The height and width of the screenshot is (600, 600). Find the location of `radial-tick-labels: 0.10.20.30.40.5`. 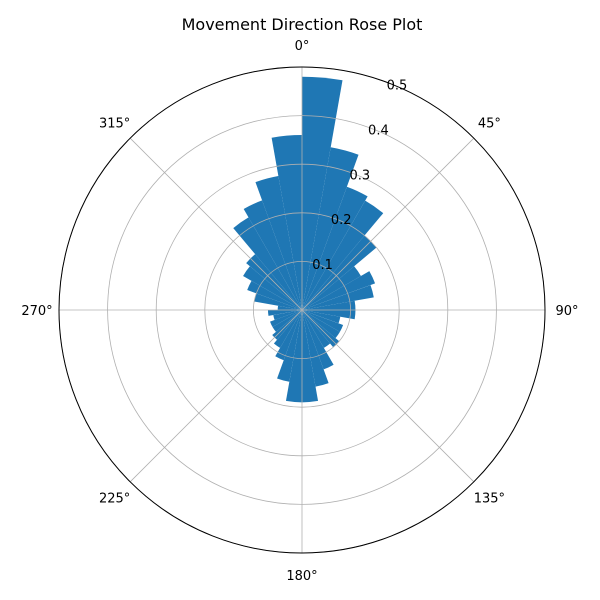

radial-tick-labels: 0.10.20.30.40.5 is located at coordinates (359, 175).